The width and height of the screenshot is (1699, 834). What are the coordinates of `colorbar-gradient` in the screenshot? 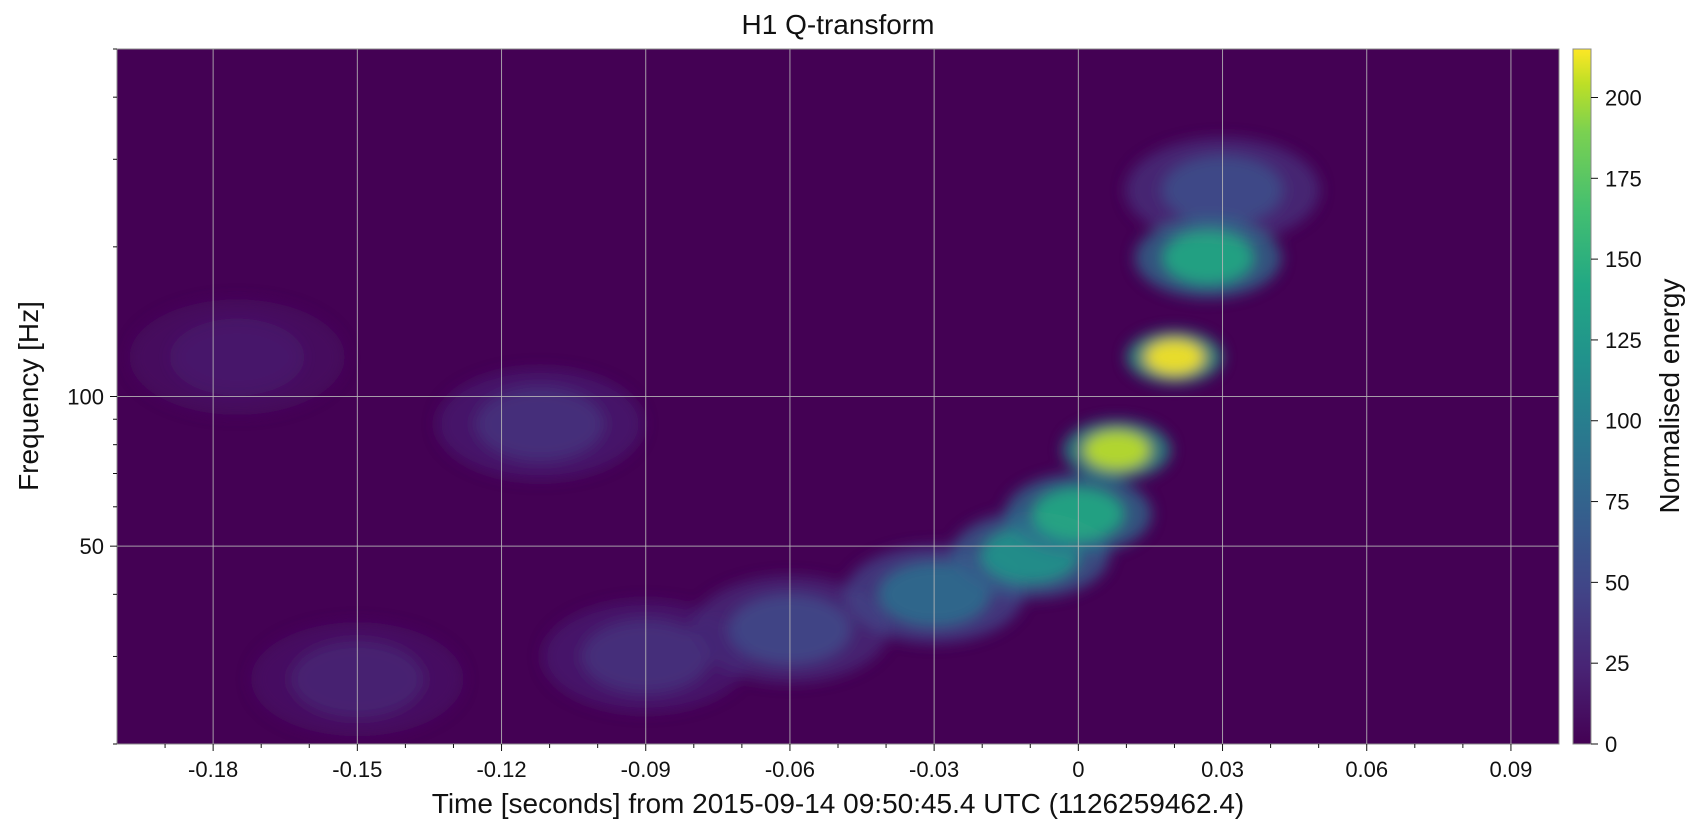 It's located at (1582, 396).